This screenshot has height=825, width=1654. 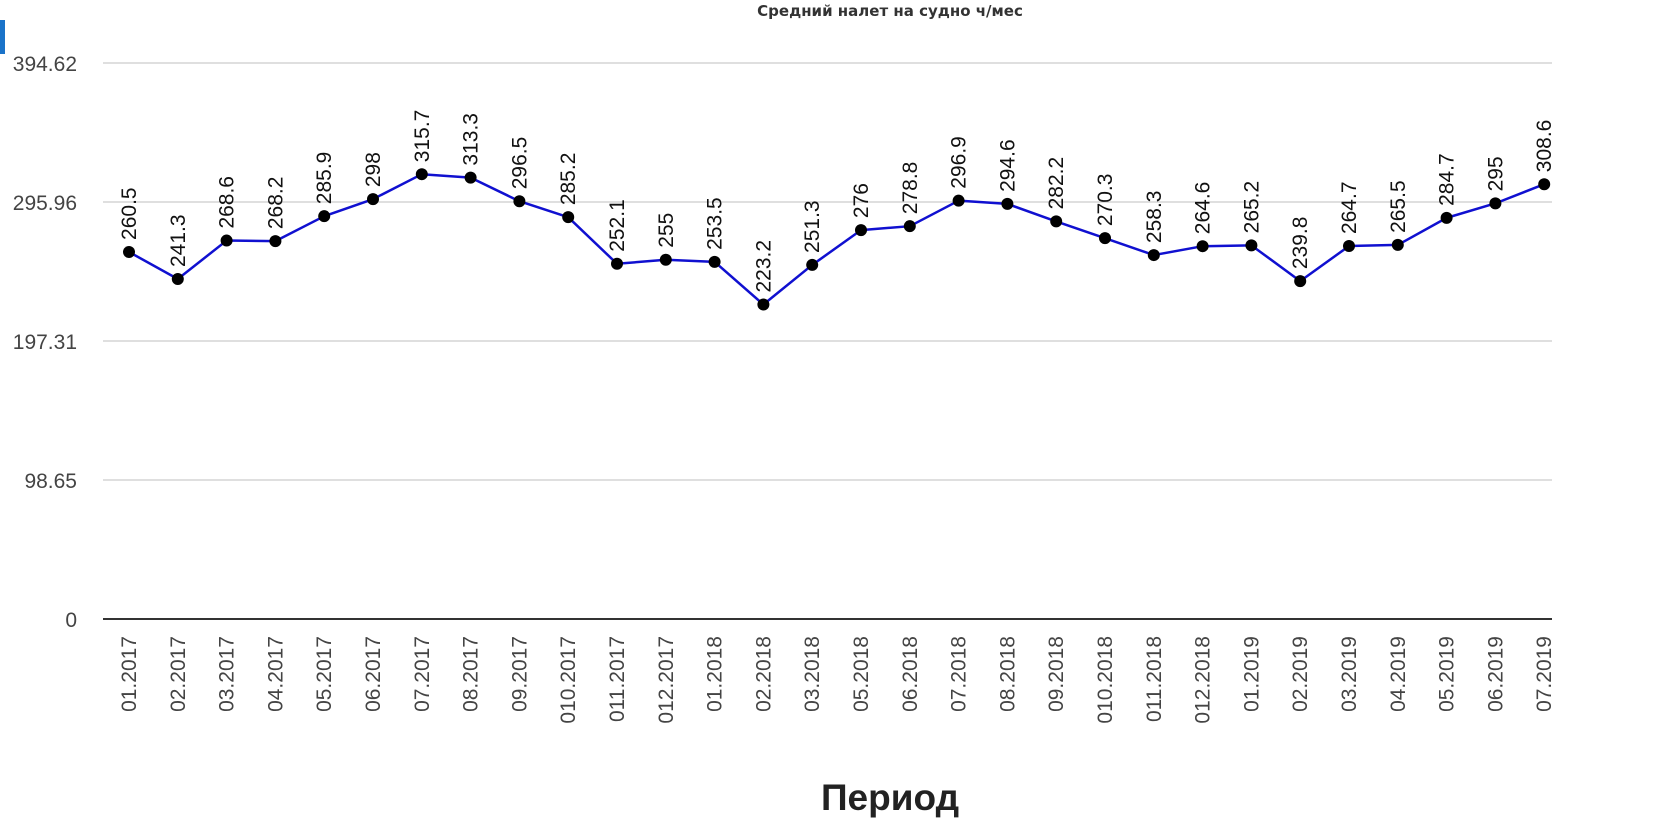 I want to click on x-tick-label: 07.2018, so click(x=959, y=674).